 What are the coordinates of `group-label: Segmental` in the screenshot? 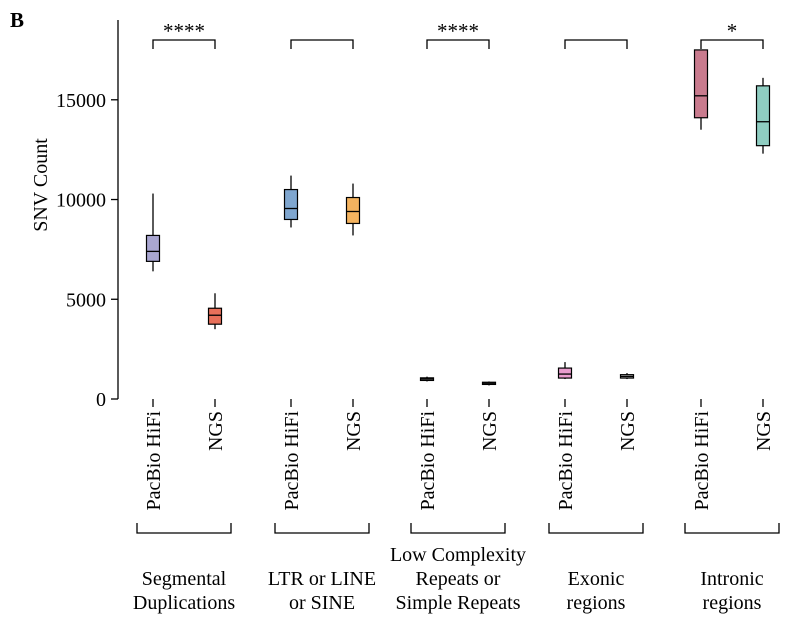 It's located at (184, 579).